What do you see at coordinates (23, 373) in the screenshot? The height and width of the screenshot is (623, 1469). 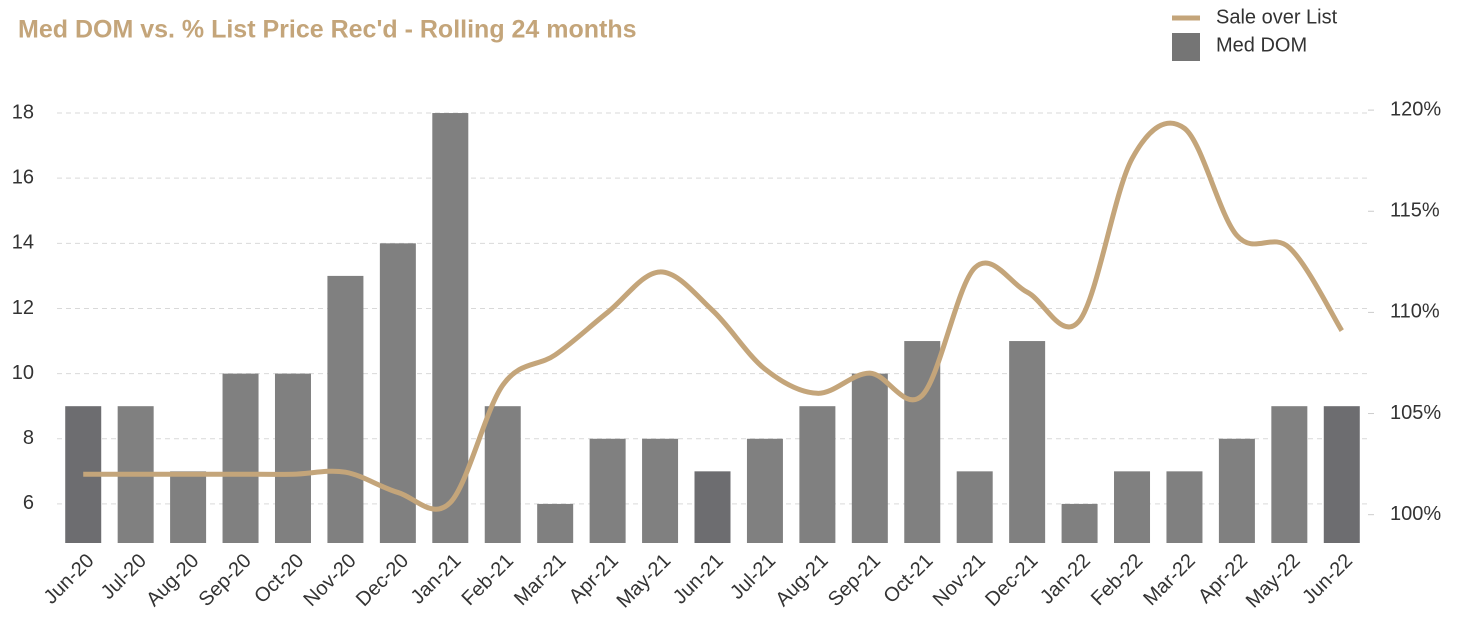 I see `y-tick-label: 10` at bounding box center [23, 373].